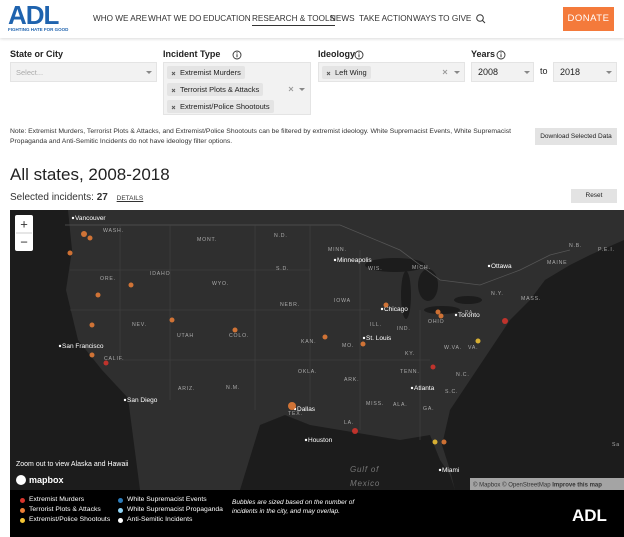 This screenshot has height=537, width=624. What do you see at coordinates (342, 18) in the screenshot?
I see `nav-item: NEWS` at bounding box center [342, 18].